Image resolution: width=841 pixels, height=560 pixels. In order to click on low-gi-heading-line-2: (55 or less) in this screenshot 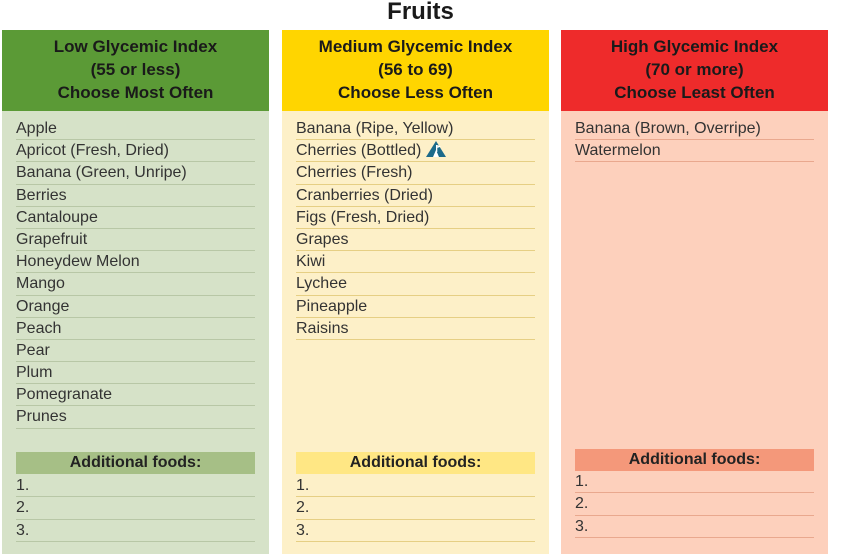, I will do `click(135, 69)`.